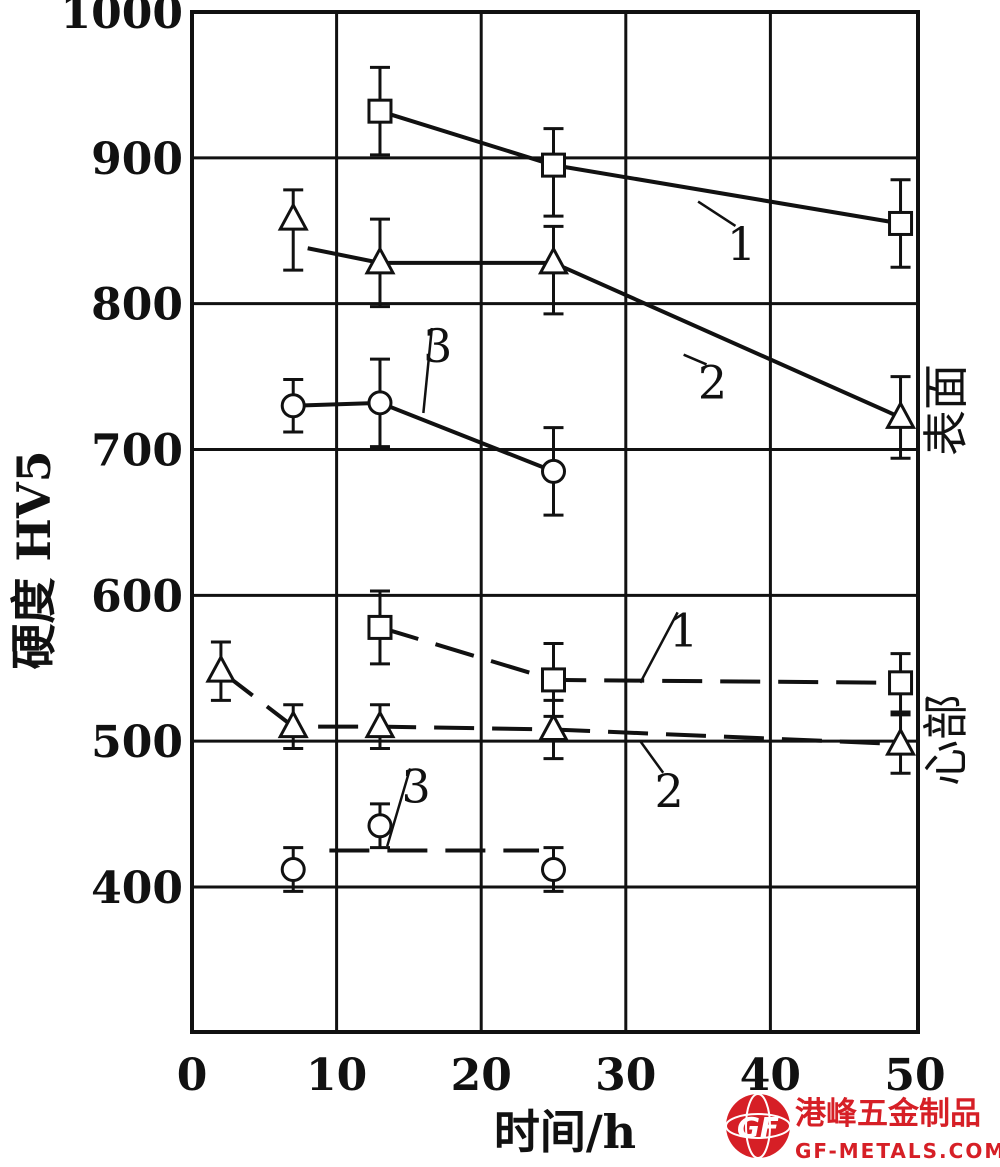 This screenshot has height=1167, width=1000. What do you see at coordinates (888, 1114) in the screenshot?
I see `watermark-cn: 港峰五金制品` at bounding box center [888, 1114].